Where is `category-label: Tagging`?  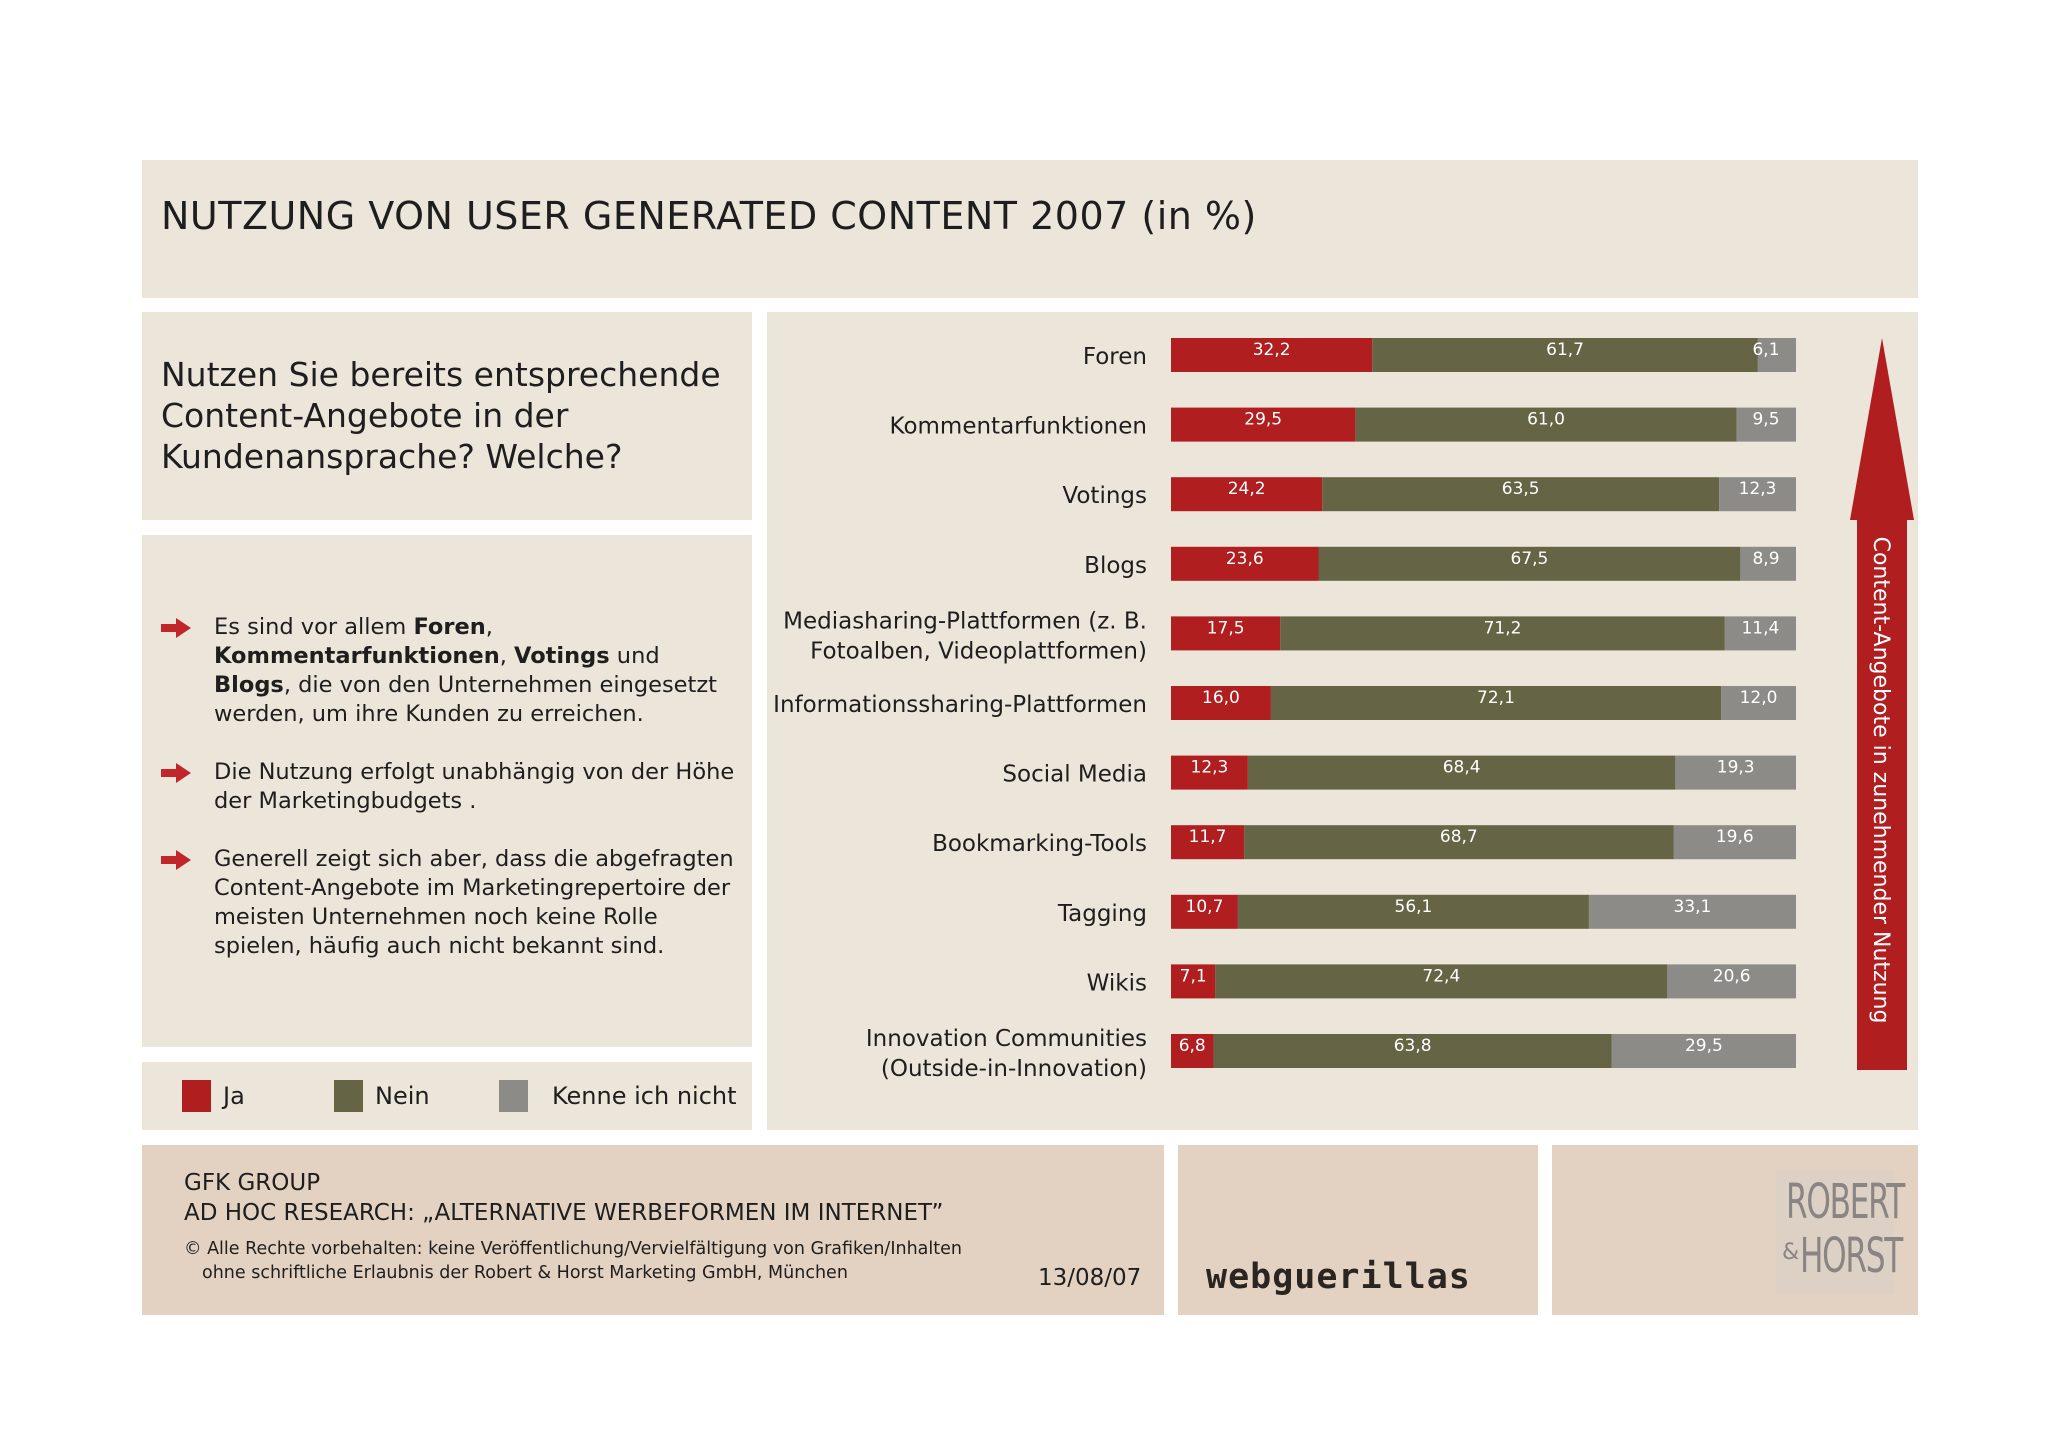
category-label: Tagging is located at coordinates (1102, 914).